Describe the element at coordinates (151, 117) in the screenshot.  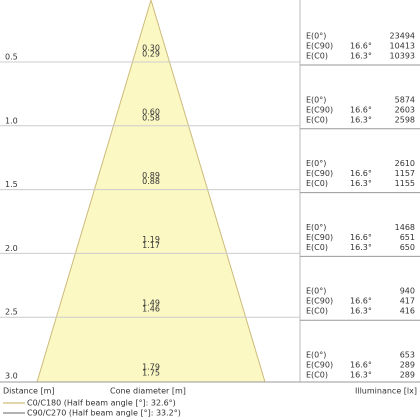
I see `cone-diameter: 0.58` at that location.